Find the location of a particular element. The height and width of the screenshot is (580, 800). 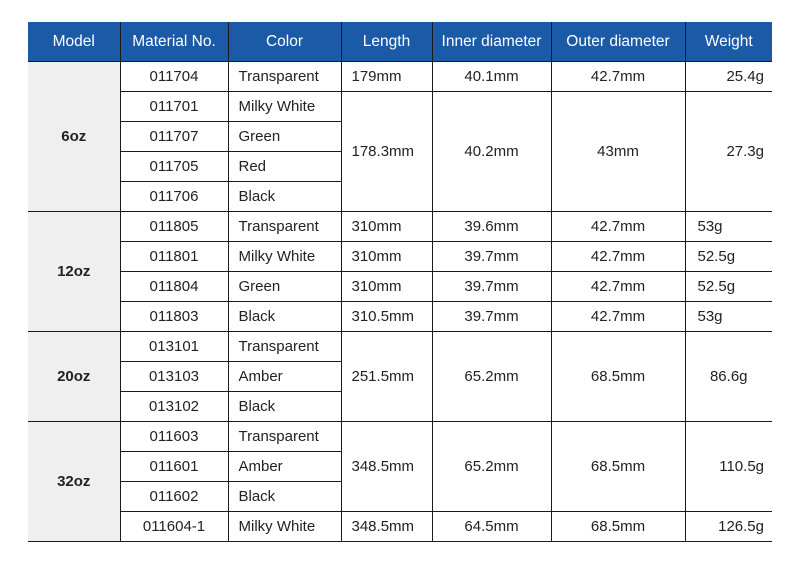

weight-cell: 25.4g is located at coordinates (728, 76).